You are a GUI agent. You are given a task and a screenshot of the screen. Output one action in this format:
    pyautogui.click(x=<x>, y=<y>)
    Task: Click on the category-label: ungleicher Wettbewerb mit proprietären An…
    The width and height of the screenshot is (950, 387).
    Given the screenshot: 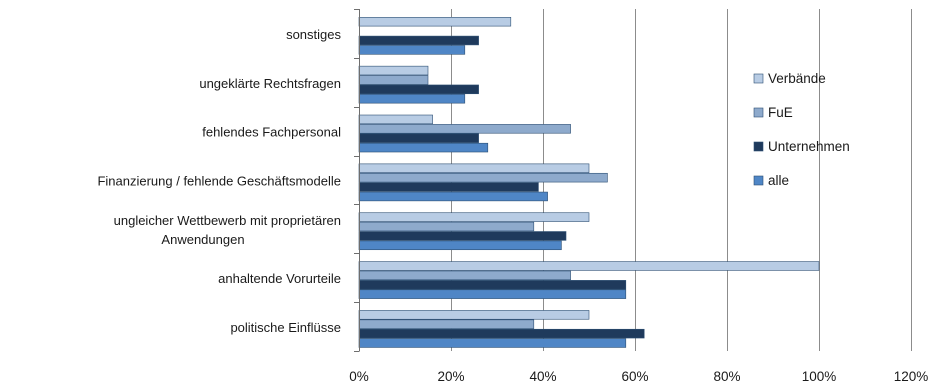 What is the action you would take?
    pyautogui.click(x=227, y=230)
    